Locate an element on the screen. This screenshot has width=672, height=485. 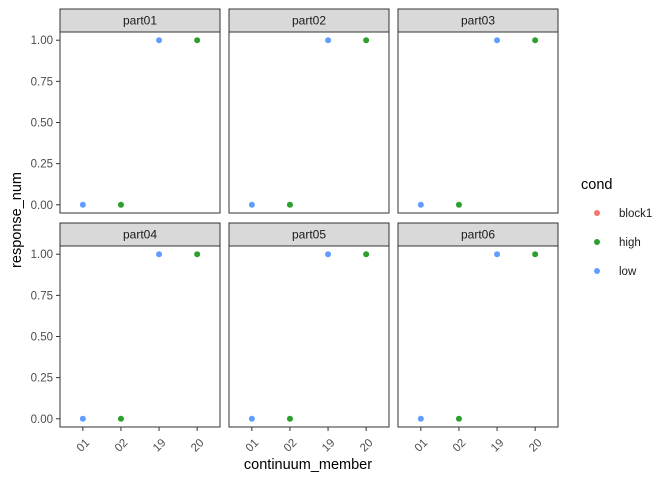
facet-label: part04 is located at coordinates (140, 235).